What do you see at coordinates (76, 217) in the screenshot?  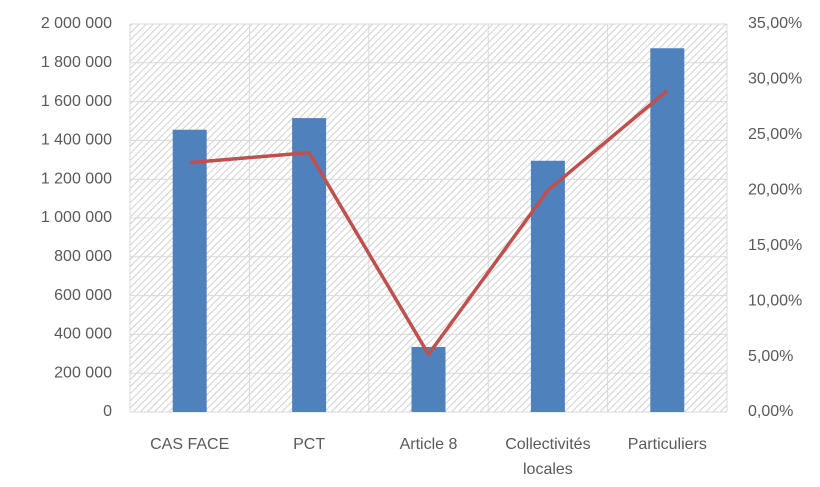 I see `y-tick-label: 1 000 000` at bounding box center [76, 217].